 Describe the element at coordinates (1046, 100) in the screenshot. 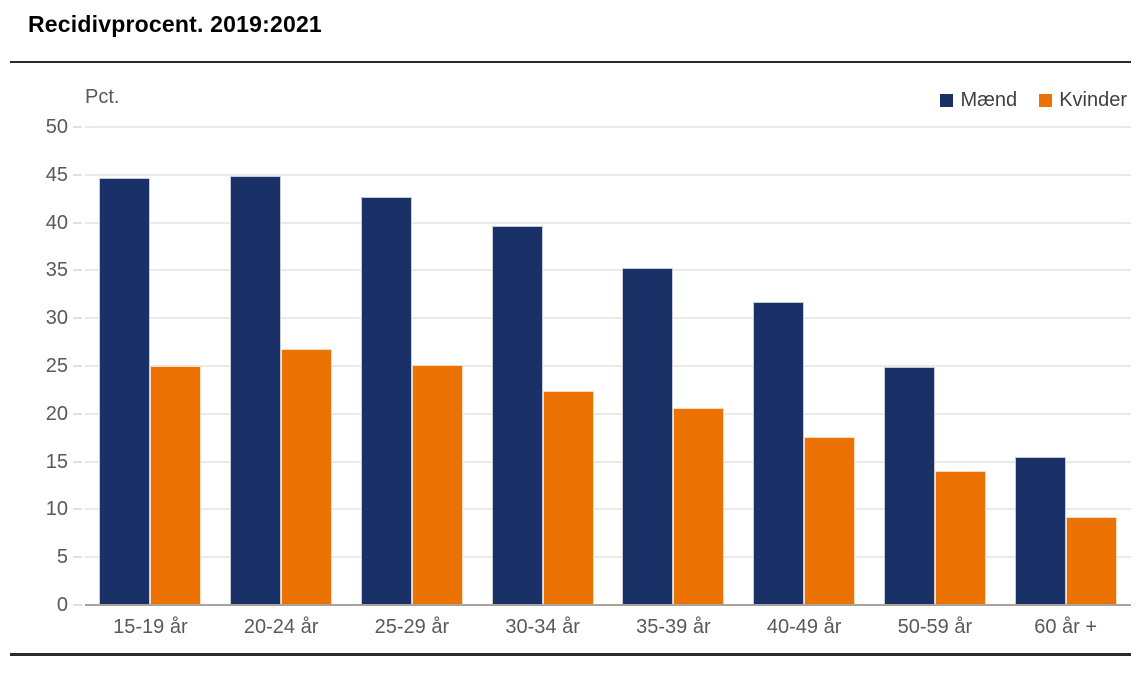

I see `kvinder-legend-swatch-icon` at that location.